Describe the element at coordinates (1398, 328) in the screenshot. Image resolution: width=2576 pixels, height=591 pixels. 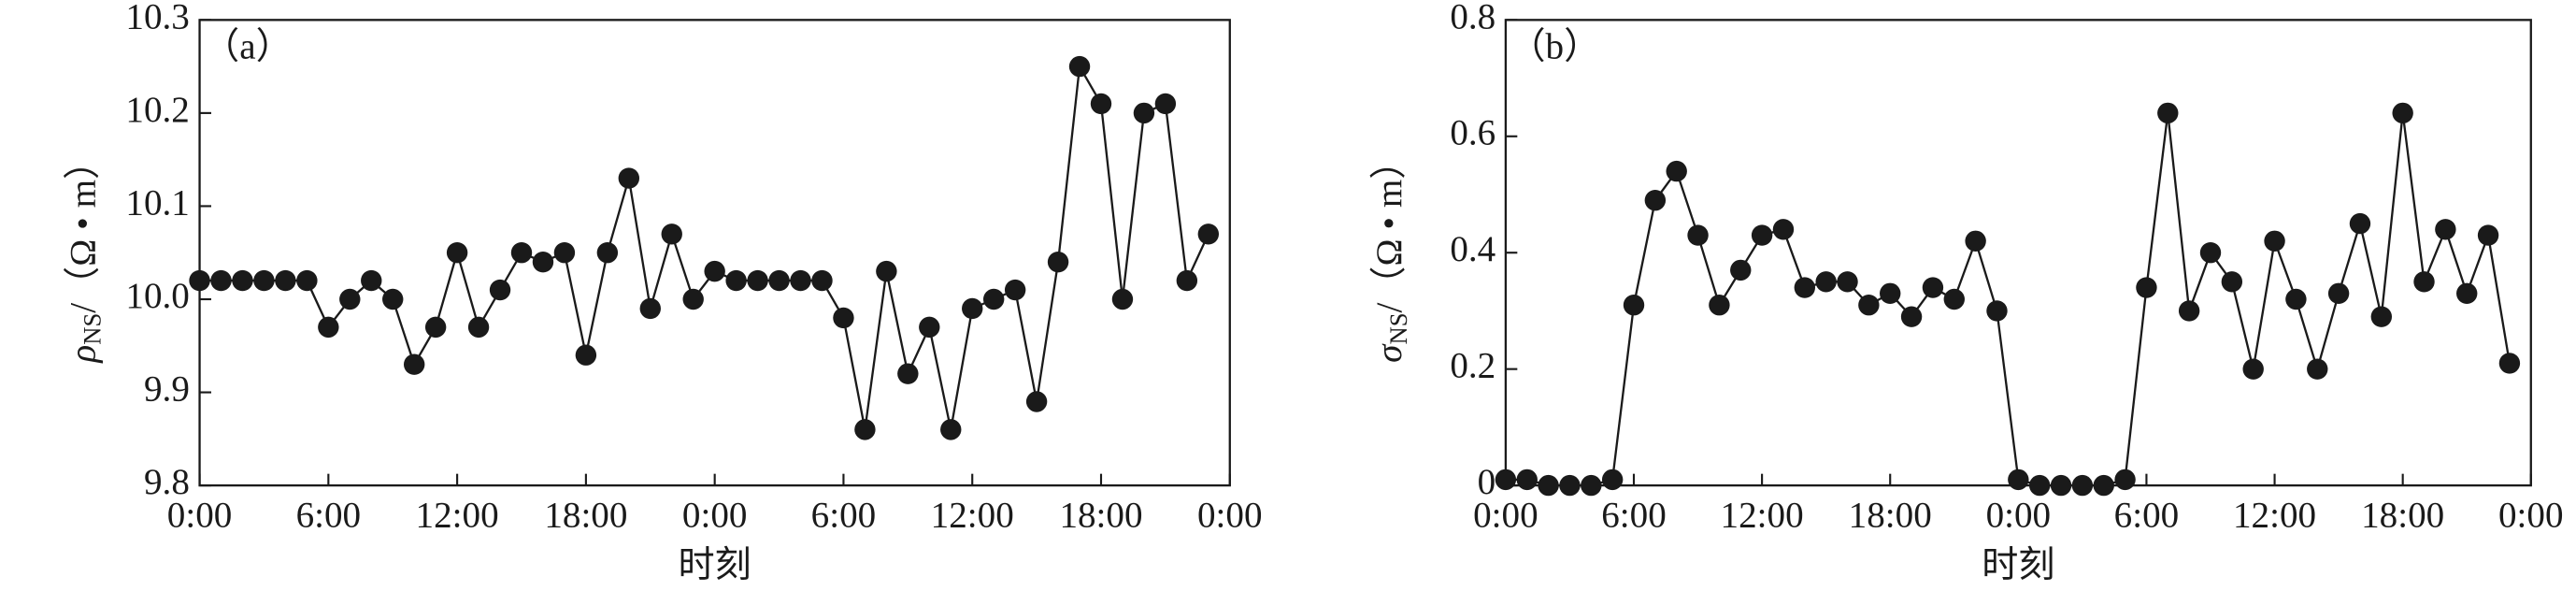
I see `y-label-subscript: NS` at that location.